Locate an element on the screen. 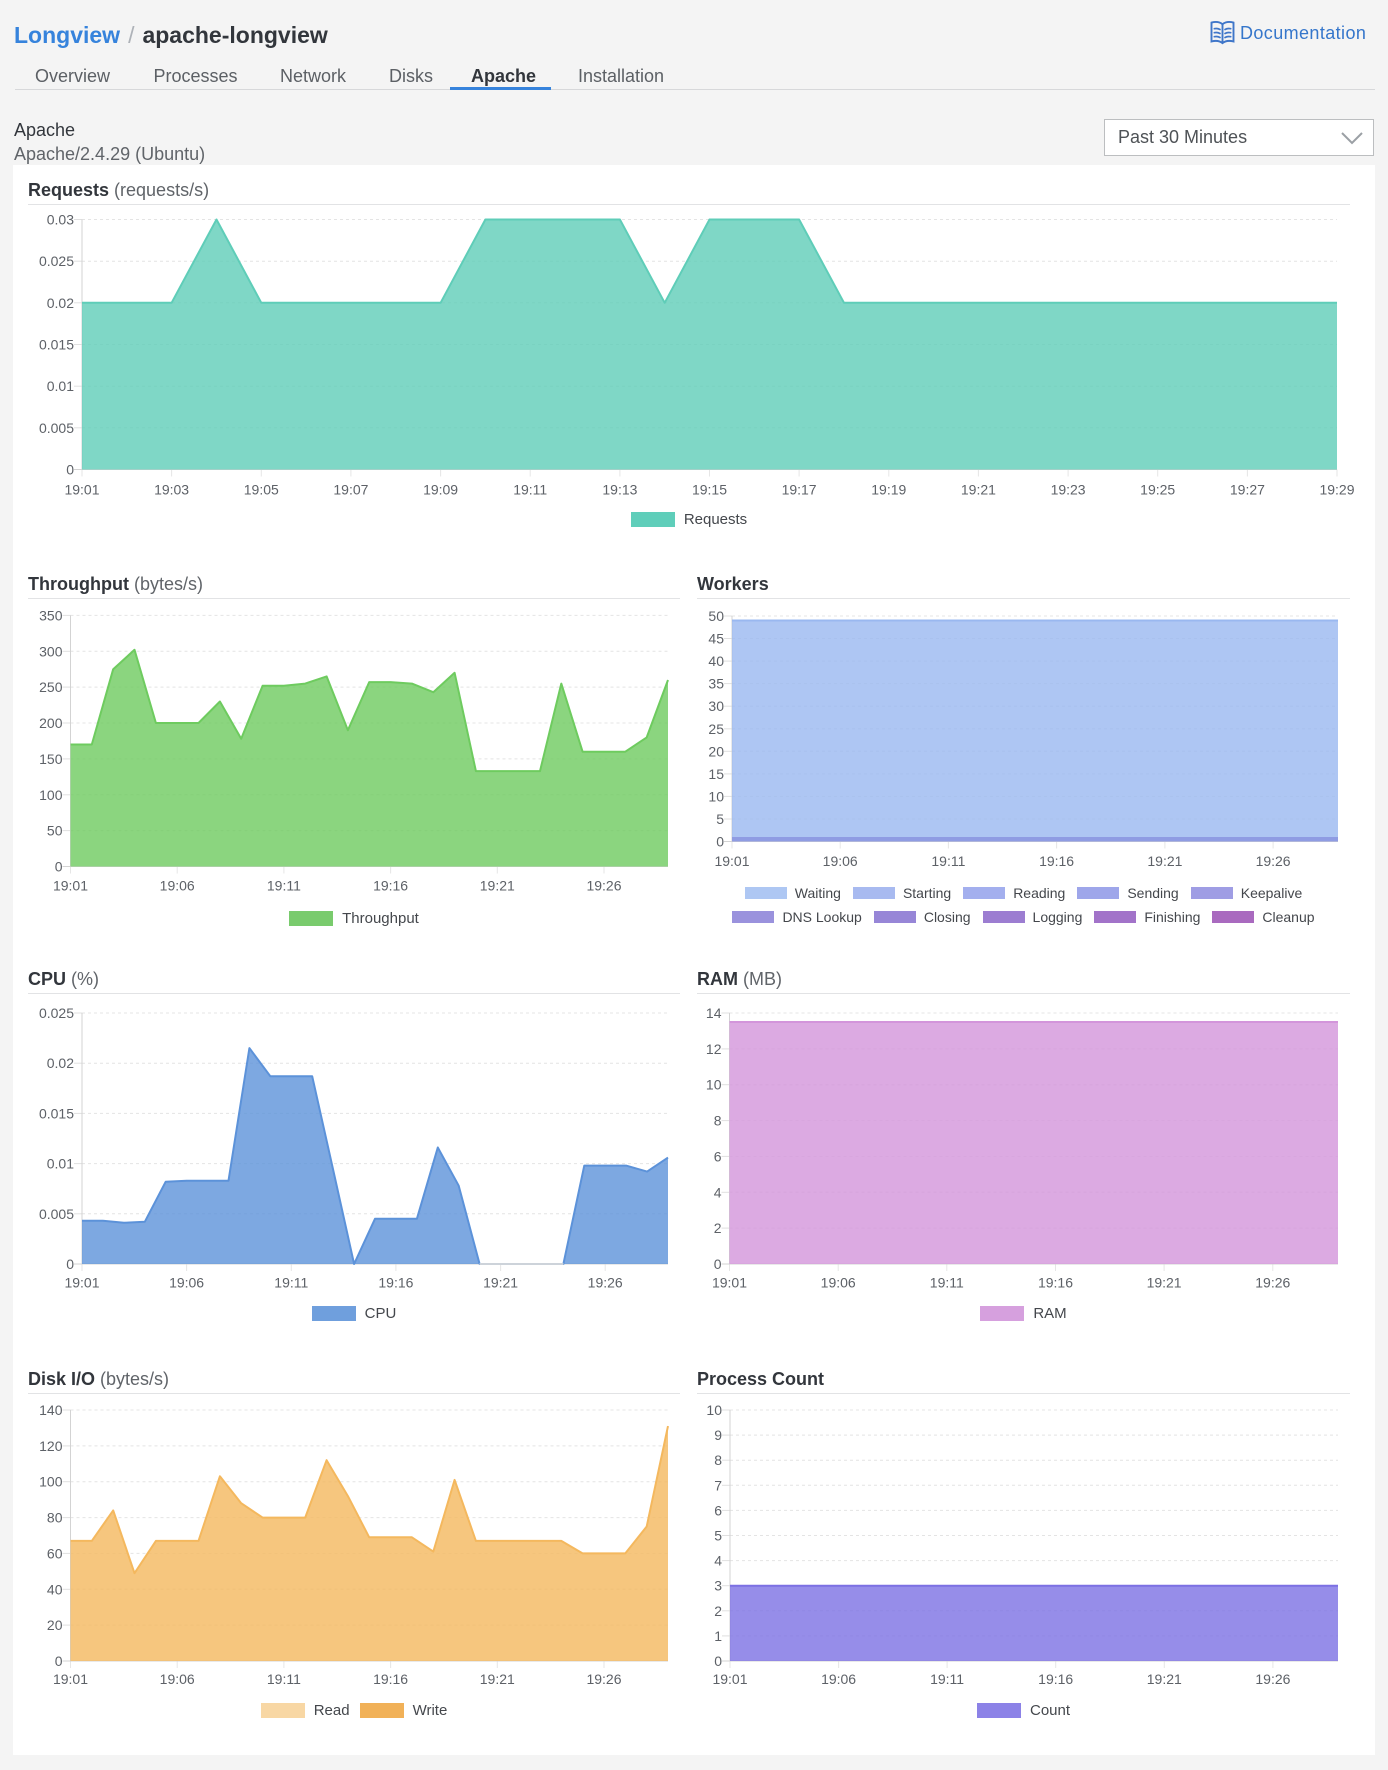 The height and width of the screenshot is (1770, 1388). svg-text: 150 is located at coordinates (51, 759).